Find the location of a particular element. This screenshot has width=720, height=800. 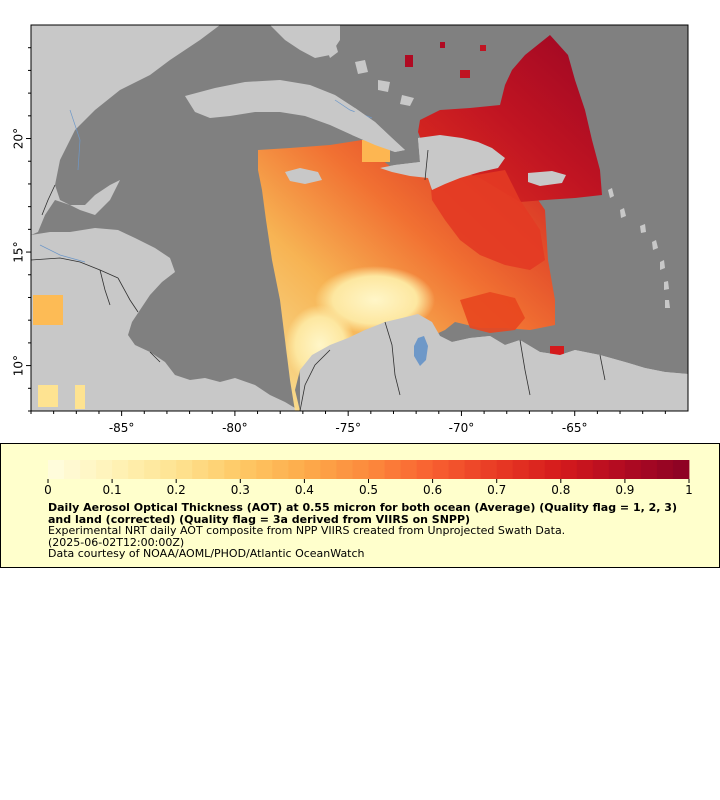

land-bahamas is located at coordinates (369, 74).